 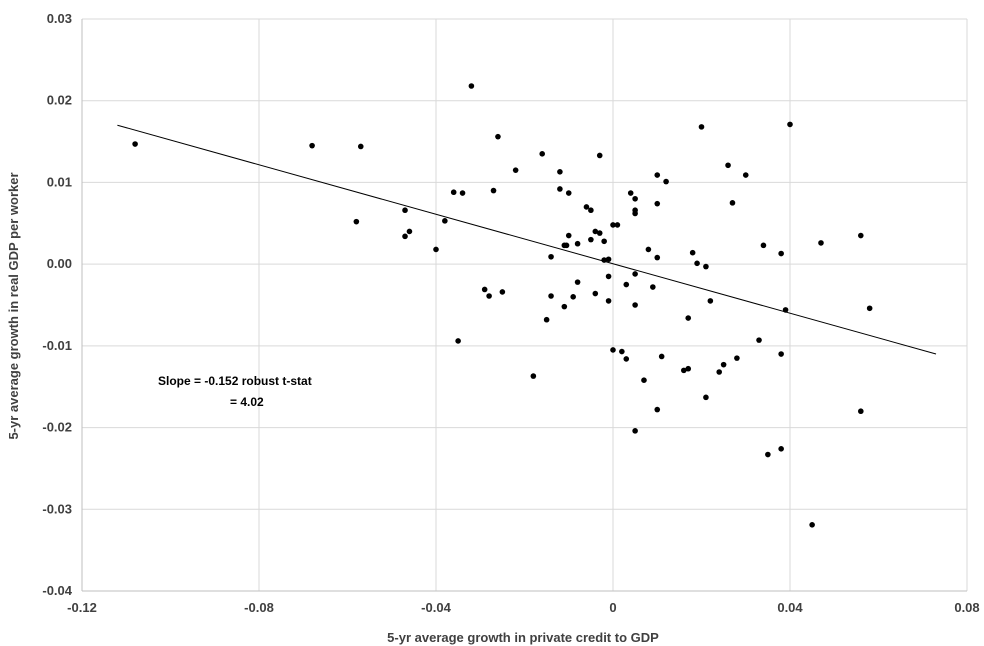 I want to click on x-tick-label: 0.08, so click(x=966, y=607).